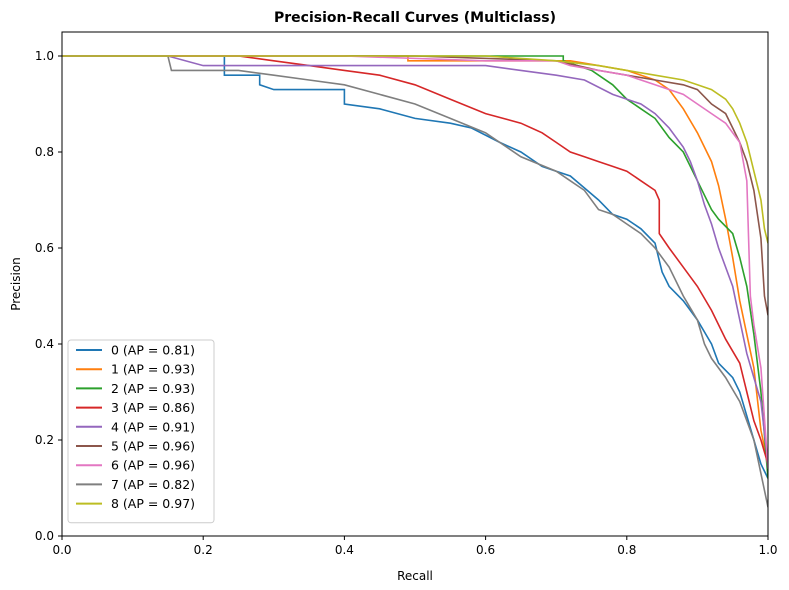 The image size is (789, 590). What do you see at coordinates (153, 426) in the screenshot?
I see `legend-label-4: 4 (AP = 0.91)` at bounding box center [153, 426].